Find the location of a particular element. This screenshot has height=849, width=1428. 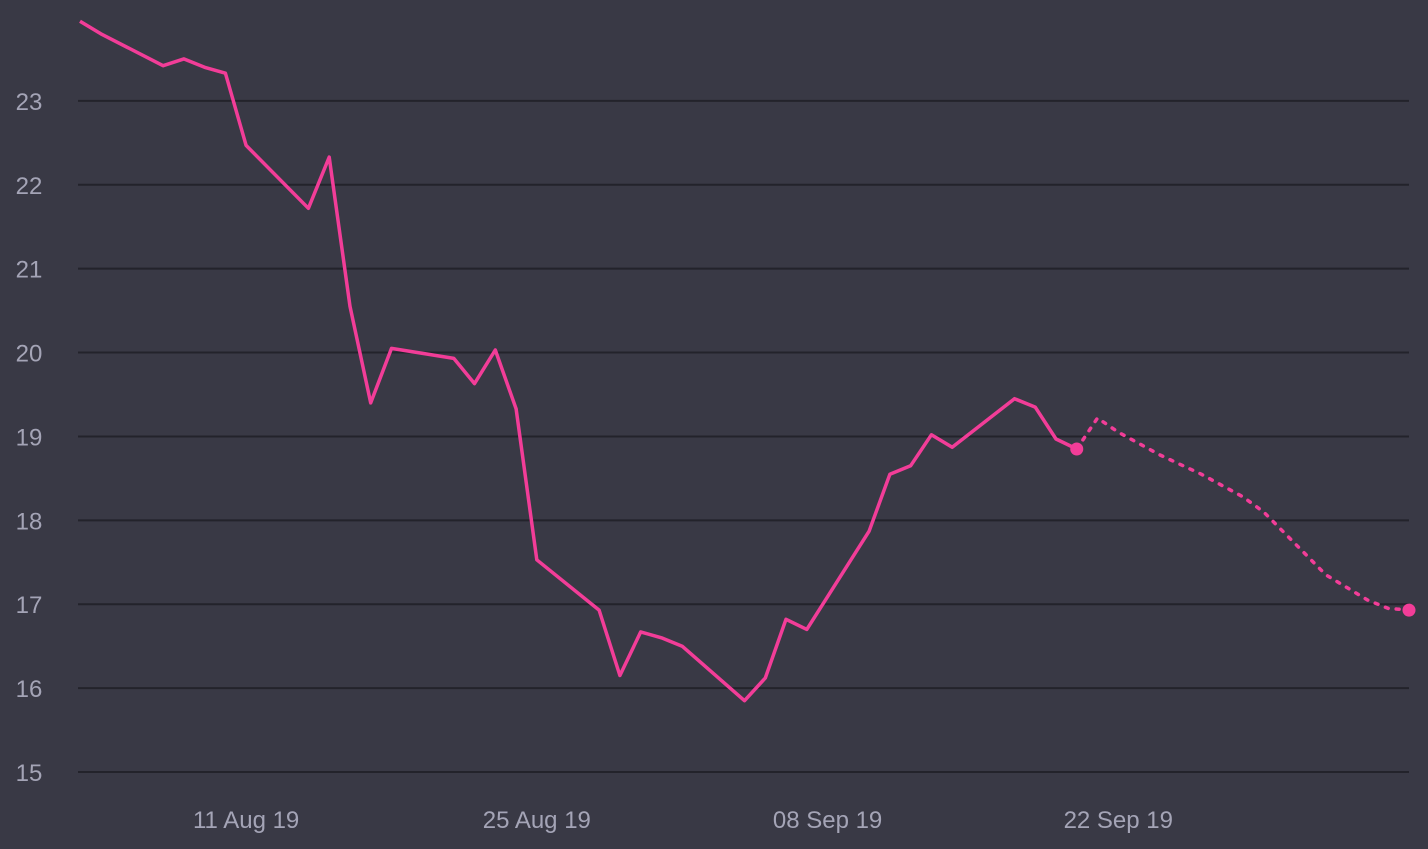

y-tick-label: 18 is located at coordinates (29, 521).